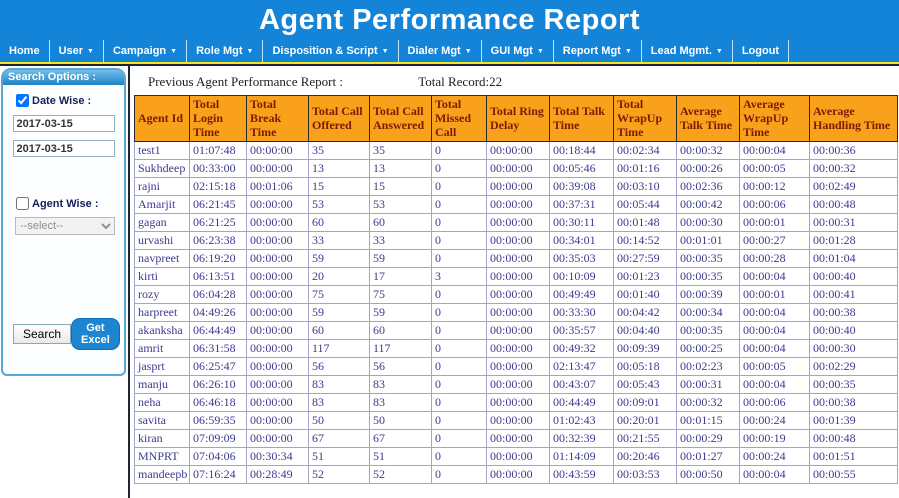 This screenshot has height=498, width=899. What do you see at coordinates (774, 169) in the screenshot?
I see `value-cell: 00:00:05` at bounding box center [774, 169].